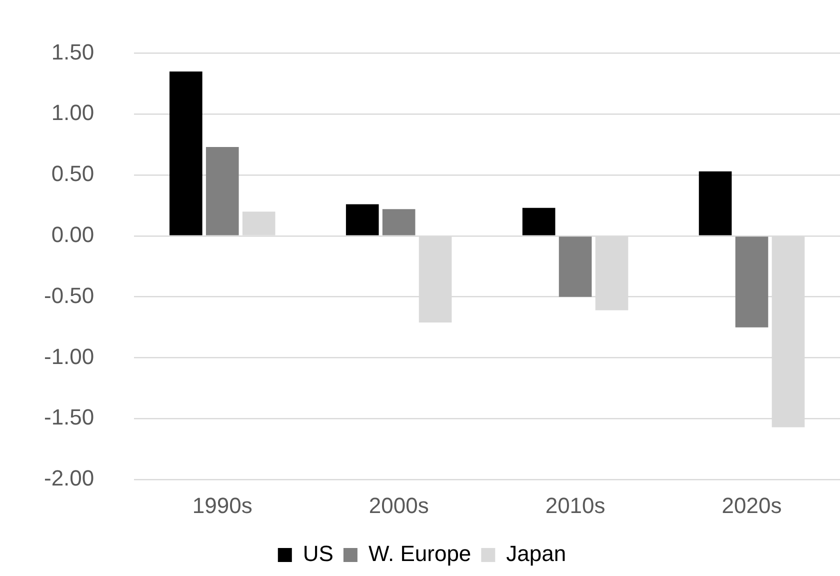  What do you see at coordinates (72, 113) in the screenshot?
I see `y-tick-label: 1.00` at bounding box center [72, 113].